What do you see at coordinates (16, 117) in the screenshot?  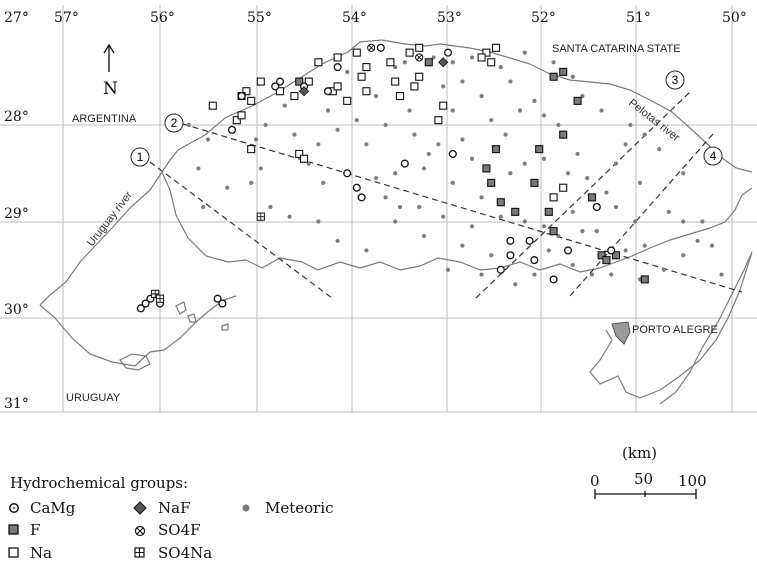 I see `lat-label-28: 28°` at bounding box center [16, 117].